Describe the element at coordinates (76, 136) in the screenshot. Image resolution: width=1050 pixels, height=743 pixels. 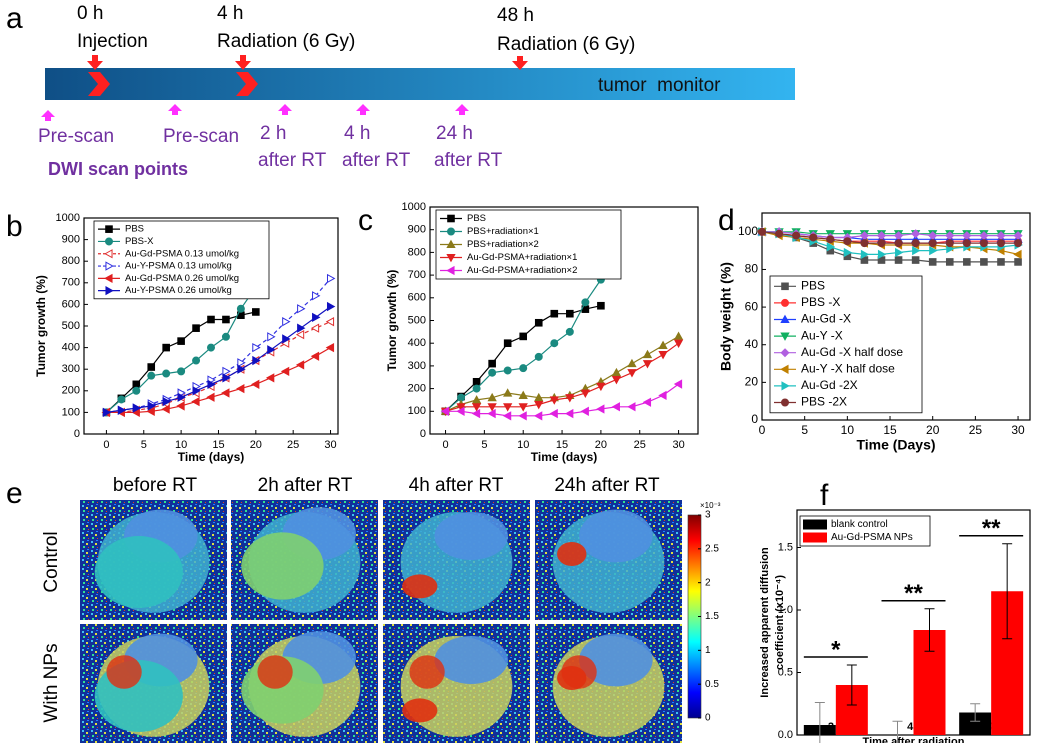
I see `scan-label: Pre-scan` at that location.